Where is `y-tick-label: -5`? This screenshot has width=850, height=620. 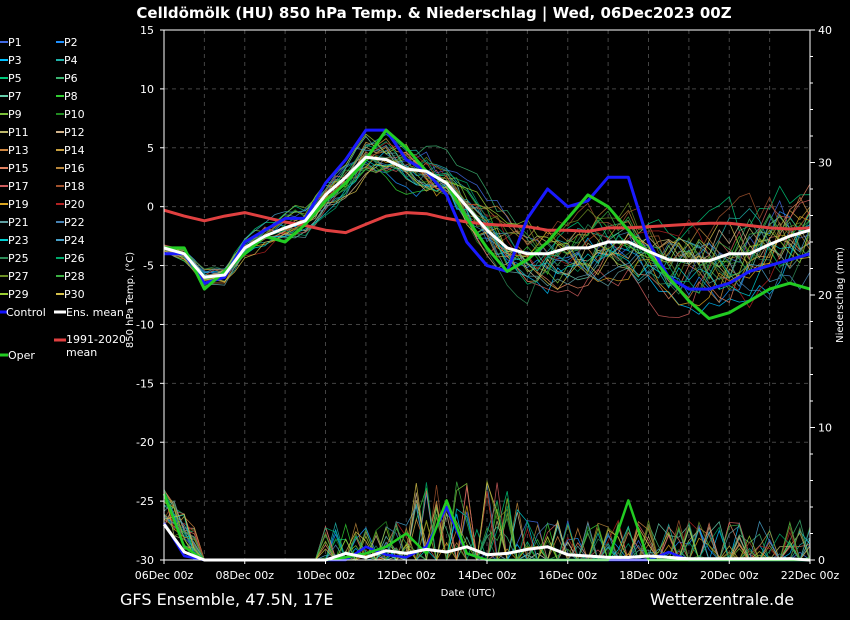
y-tick-label: -5 is located at coordinates (148, 266).